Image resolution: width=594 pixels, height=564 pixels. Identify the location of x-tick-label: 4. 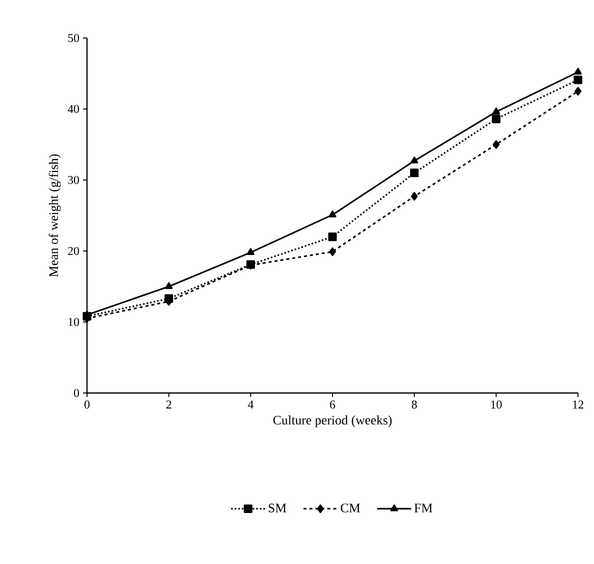
(251, 404).